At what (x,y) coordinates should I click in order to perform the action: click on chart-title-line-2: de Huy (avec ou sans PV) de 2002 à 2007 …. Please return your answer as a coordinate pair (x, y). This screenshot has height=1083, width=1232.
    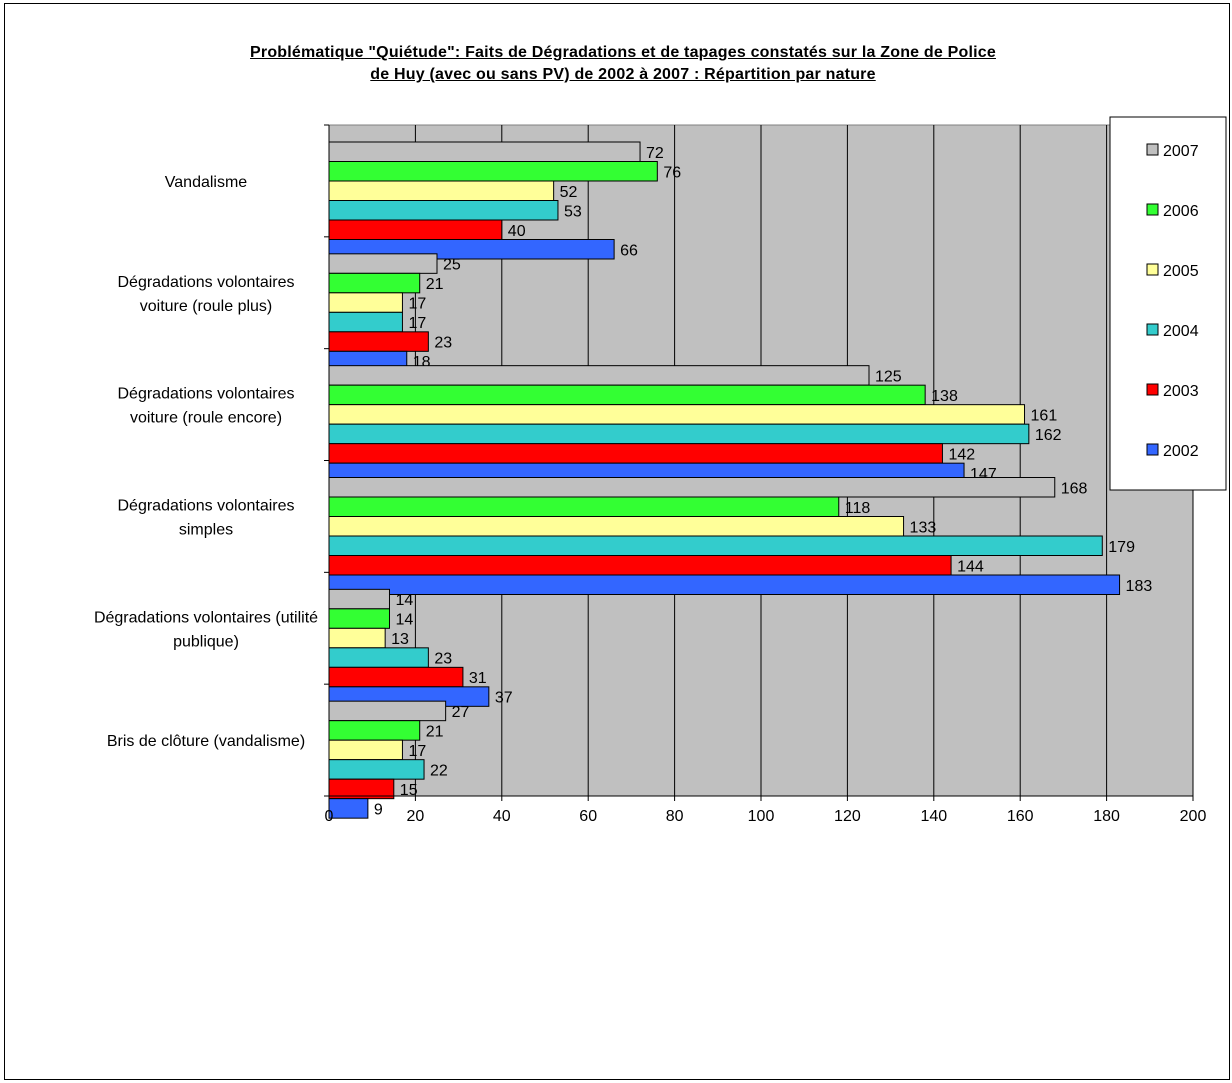
    Looking at the image, I should click on (623, 74).